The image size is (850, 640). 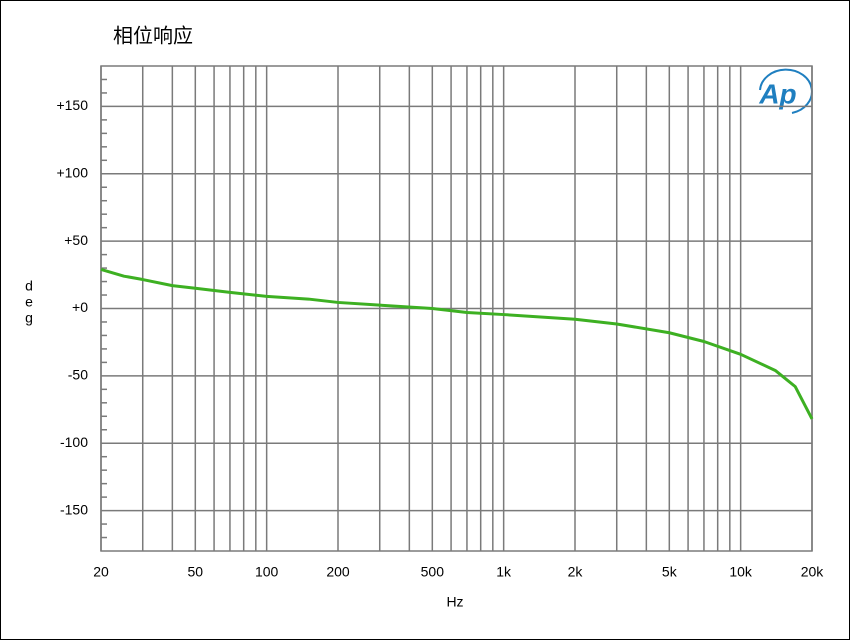 I want to click on x-tick-label: 20k, so click(x=813, y=572).